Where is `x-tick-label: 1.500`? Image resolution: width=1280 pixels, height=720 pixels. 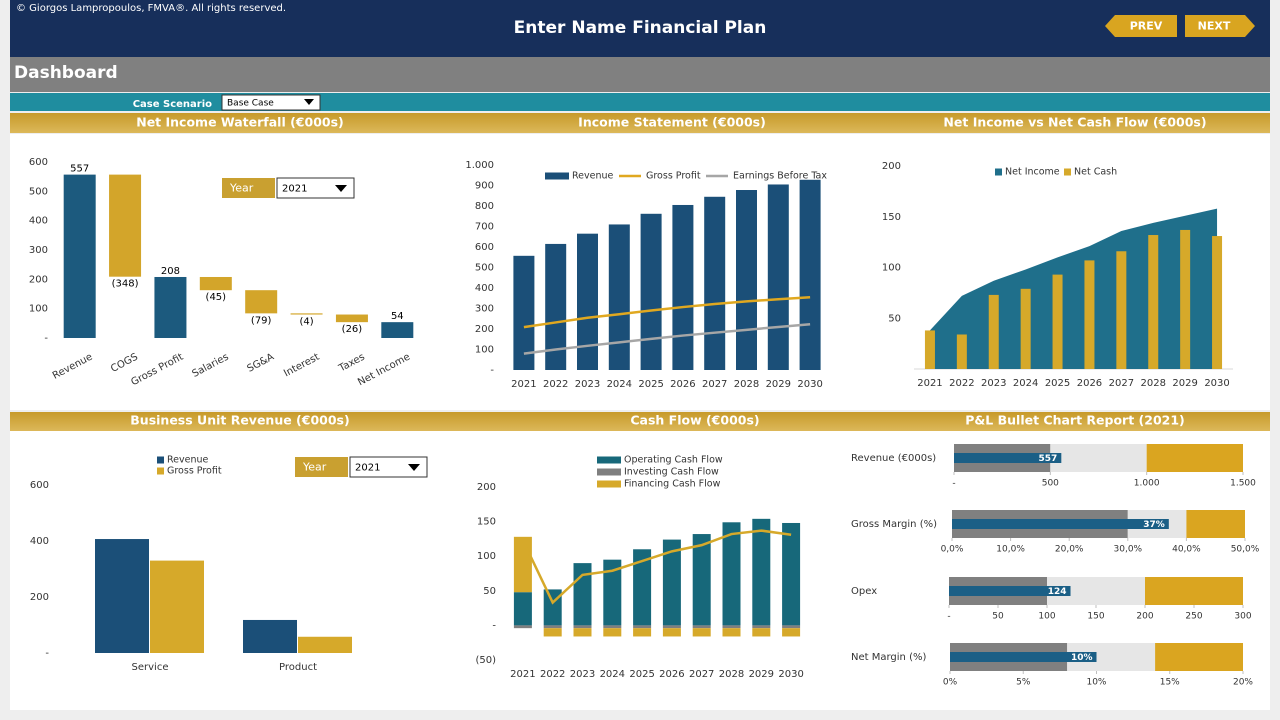 x-tick-label: 1.500 is located at coordinates (1243, 484).